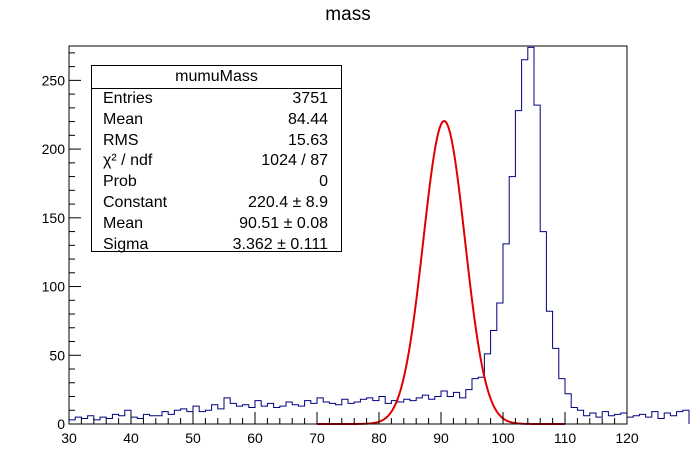  I want to click on y-tick-label: 150, so click(54, 218).